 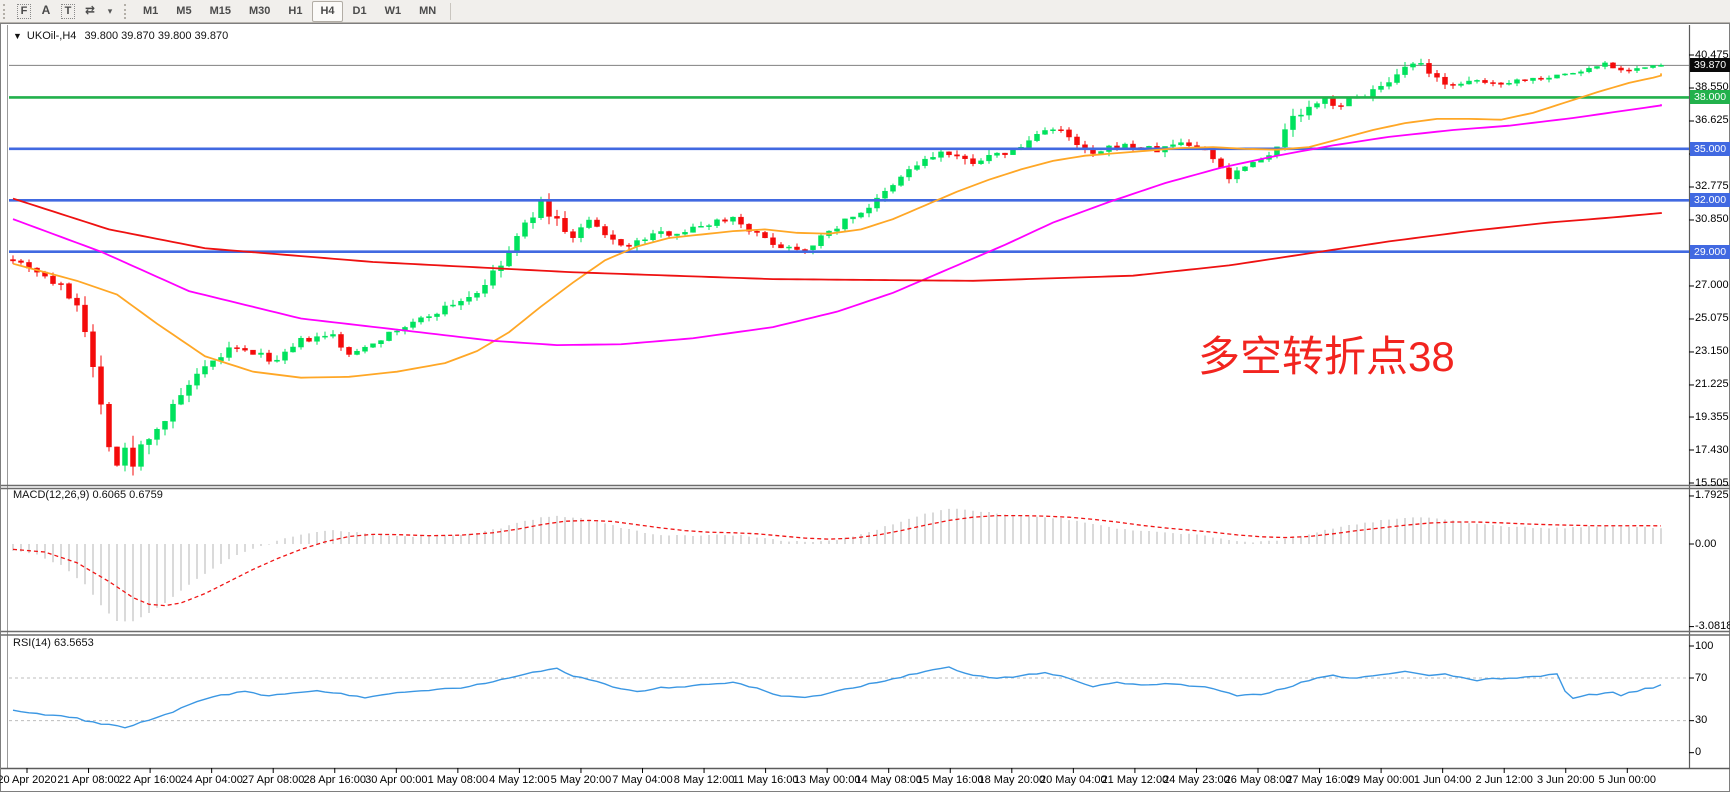 I want to click on date-label-3: 24 Apr 04:00, so click(x=211, y=780).